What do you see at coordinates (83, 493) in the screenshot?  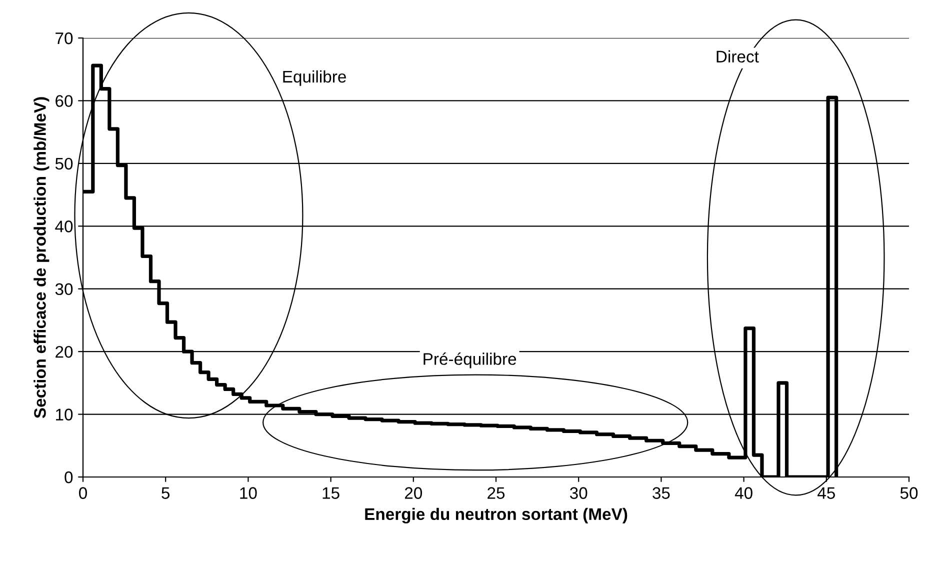 I see `x-tick-label: 0` at bounding box center [83, 493].